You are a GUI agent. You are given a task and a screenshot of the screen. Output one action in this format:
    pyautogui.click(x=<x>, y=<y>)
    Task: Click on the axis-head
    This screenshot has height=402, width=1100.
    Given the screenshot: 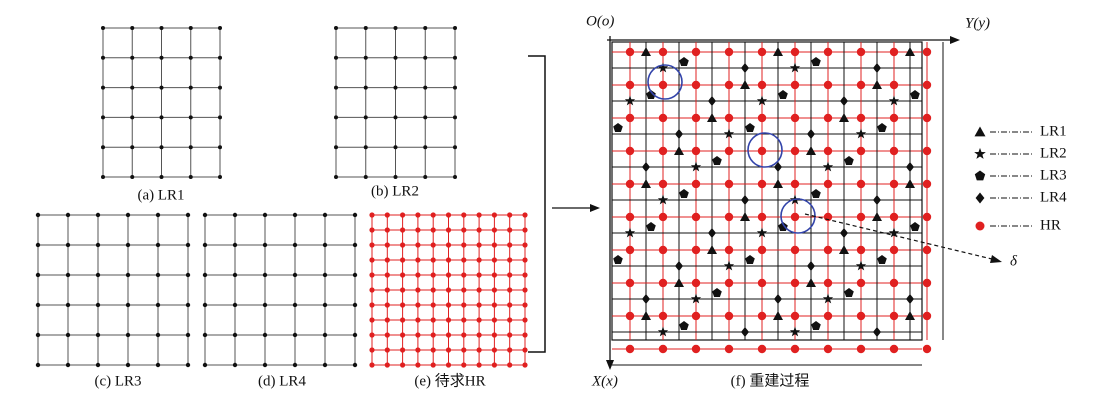 What is the action you would take?
    pyautogui.click(x=610, y=365)
    